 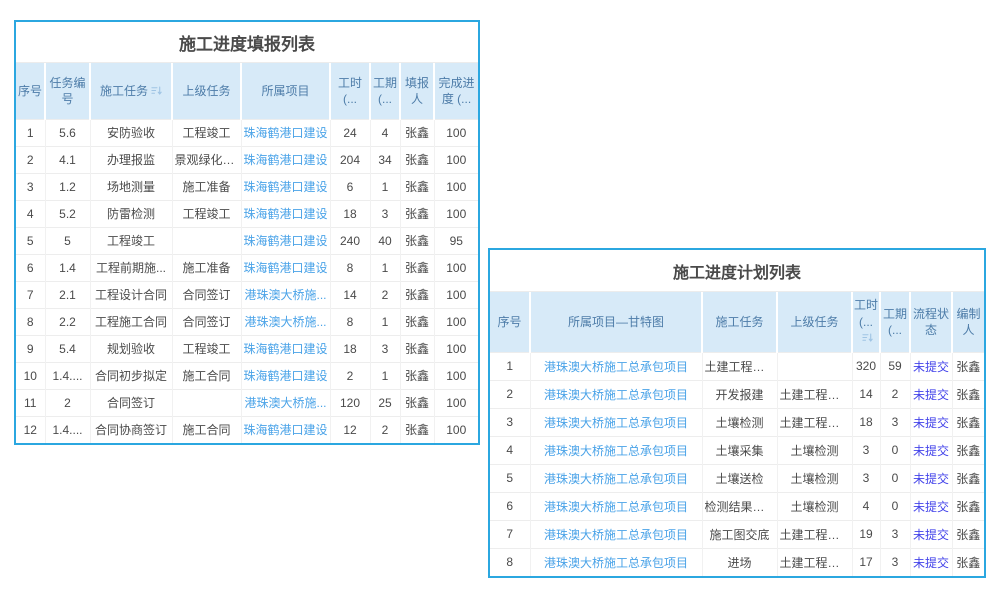 What do you see at coordinates (384, 159) in the screenshot?
I see `cell: 34` at bounding box center [384, 159].